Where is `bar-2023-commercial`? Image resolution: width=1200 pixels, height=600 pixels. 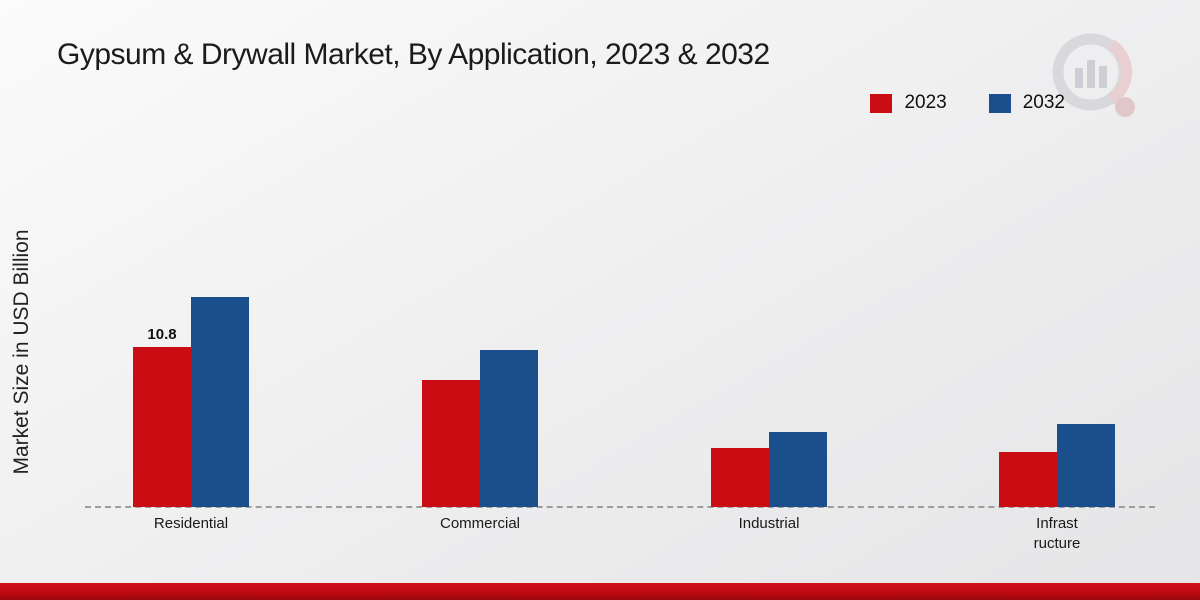
bar-2023-commercial is located at coordinates (451, 443).